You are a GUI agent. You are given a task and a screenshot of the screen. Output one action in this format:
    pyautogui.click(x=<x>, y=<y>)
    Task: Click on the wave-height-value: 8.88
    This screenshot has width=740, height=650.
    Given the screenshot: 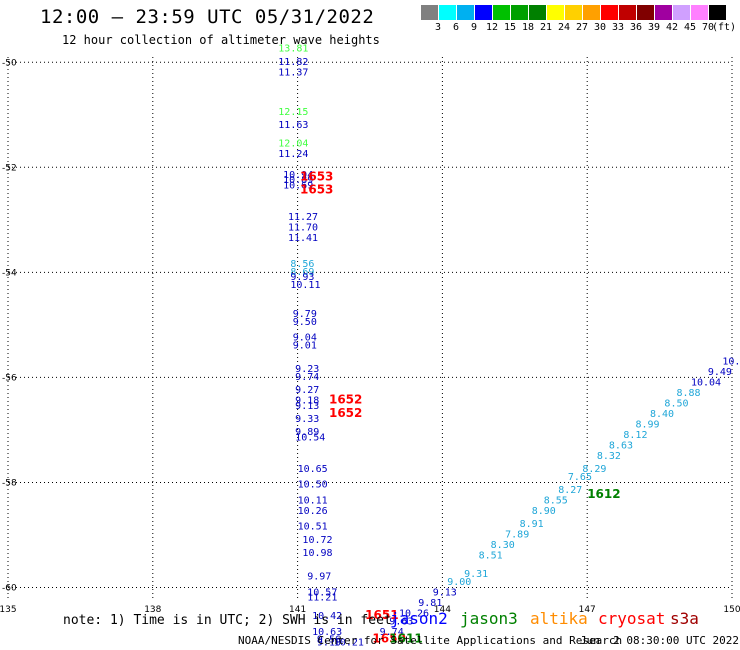 What is the action you would take?
    pyautogui.click(x=688, y=393)
    